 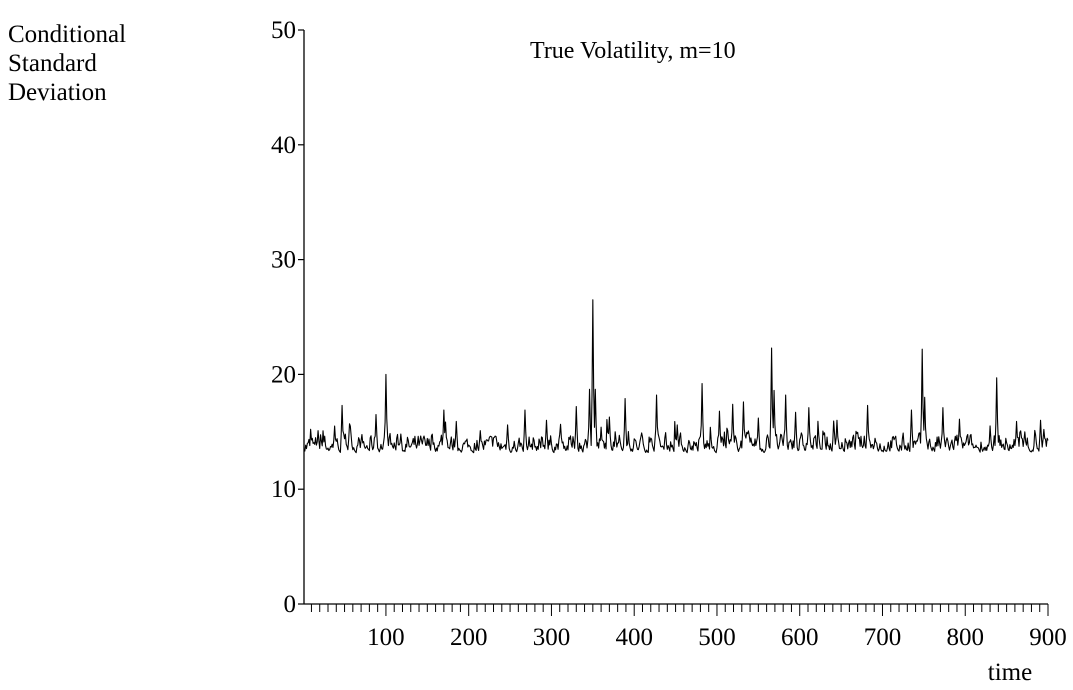 I want to click on y-tick-label: 20, so click(x=283, y=374).